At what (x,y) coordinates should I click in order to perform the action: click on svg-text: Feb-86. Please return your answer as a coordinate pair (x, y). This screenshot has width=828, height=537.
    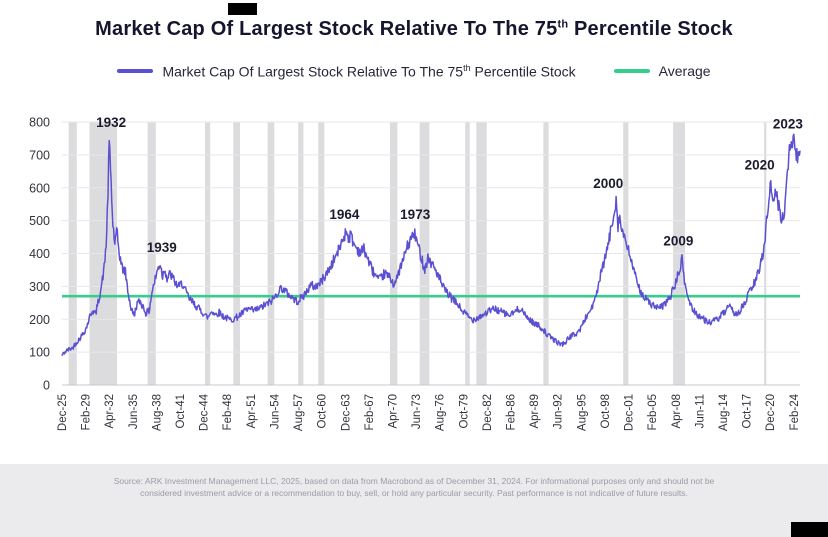
    Looking at the image, I should click on (512, 412).